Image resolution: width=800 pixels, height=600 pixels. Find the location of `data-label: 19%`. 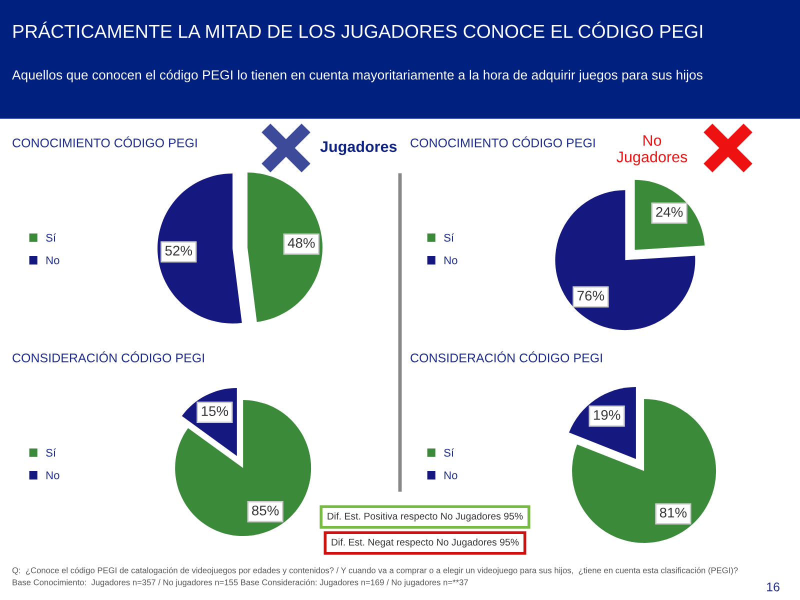

data-label: 19% is located at coordinates (607, 415).